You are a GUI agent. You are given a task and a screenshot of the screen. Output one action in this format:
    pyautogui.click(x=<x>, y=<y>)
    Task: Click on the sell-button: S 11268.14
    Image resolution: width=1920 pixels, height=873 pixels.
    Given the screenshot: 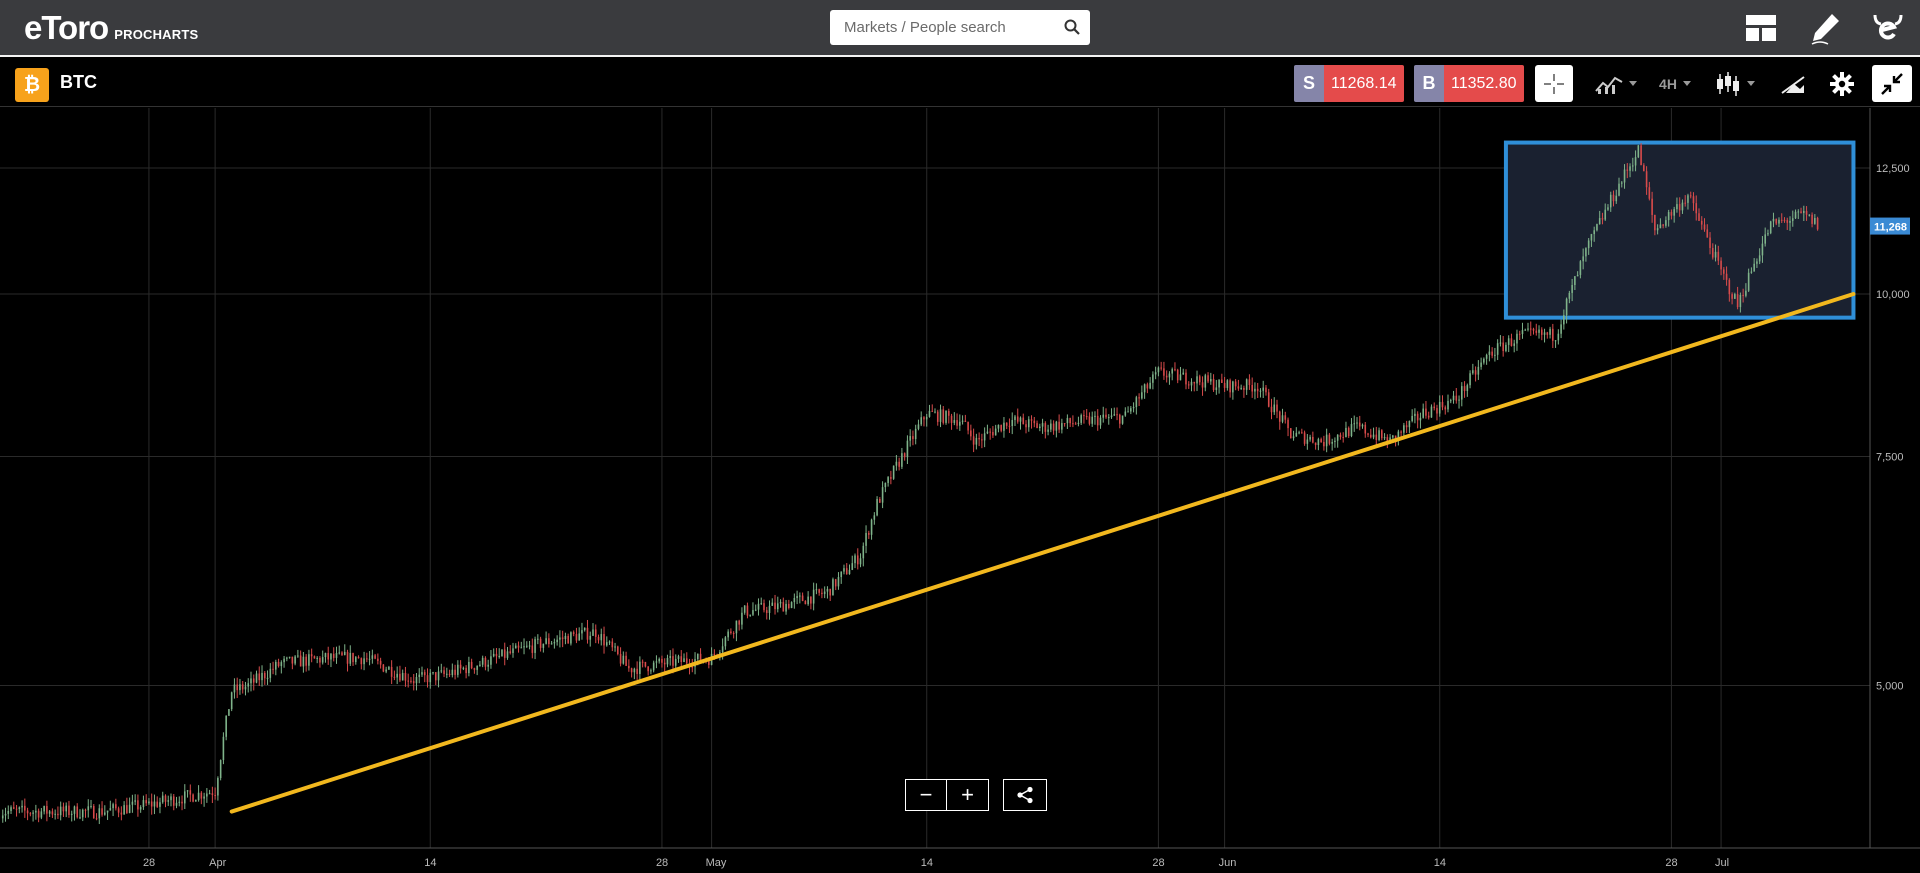 What is the action you would take?
    pyautogui.click(x=1349, y=83)
    